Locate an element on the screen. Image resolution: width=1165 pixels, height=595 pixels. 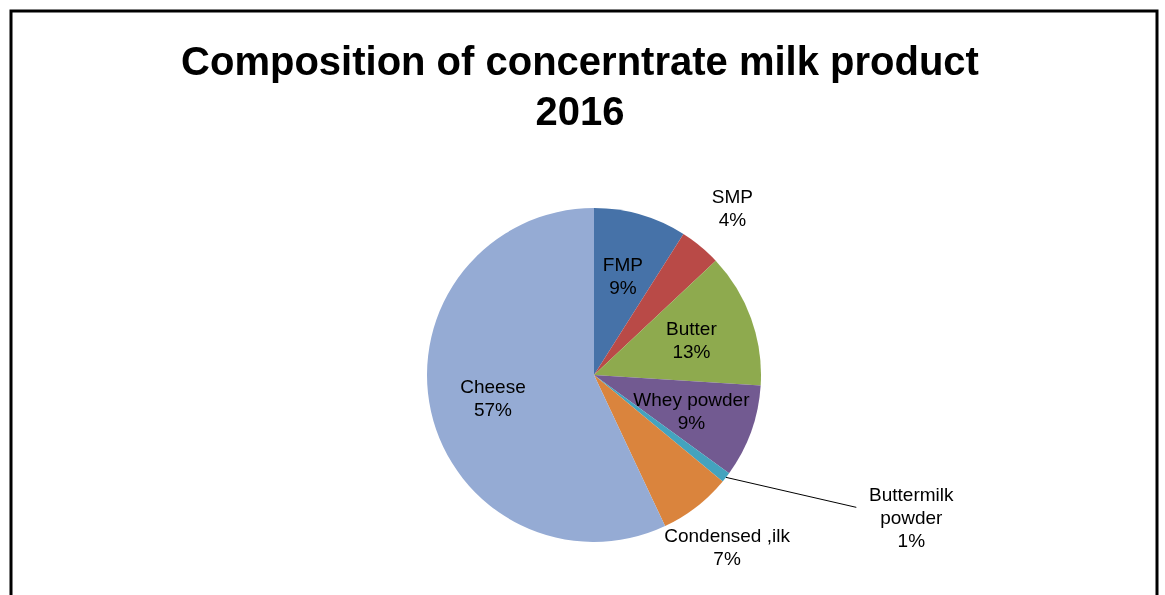
data-label: 1% is located at coordinates (911, 541).